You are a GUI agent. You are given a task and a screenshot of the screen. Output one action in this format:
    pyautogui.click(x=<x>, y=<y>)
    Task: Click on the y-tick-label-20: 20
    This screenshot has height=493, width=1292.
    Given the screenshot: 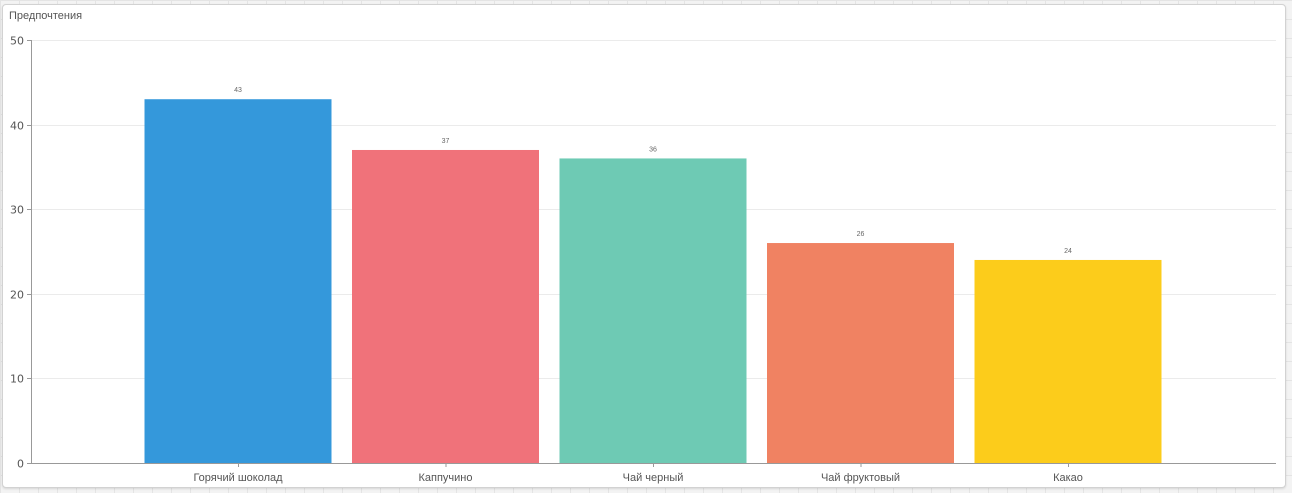 What is the action you would take?
    pyautogui.click(x=17, y=295)
    